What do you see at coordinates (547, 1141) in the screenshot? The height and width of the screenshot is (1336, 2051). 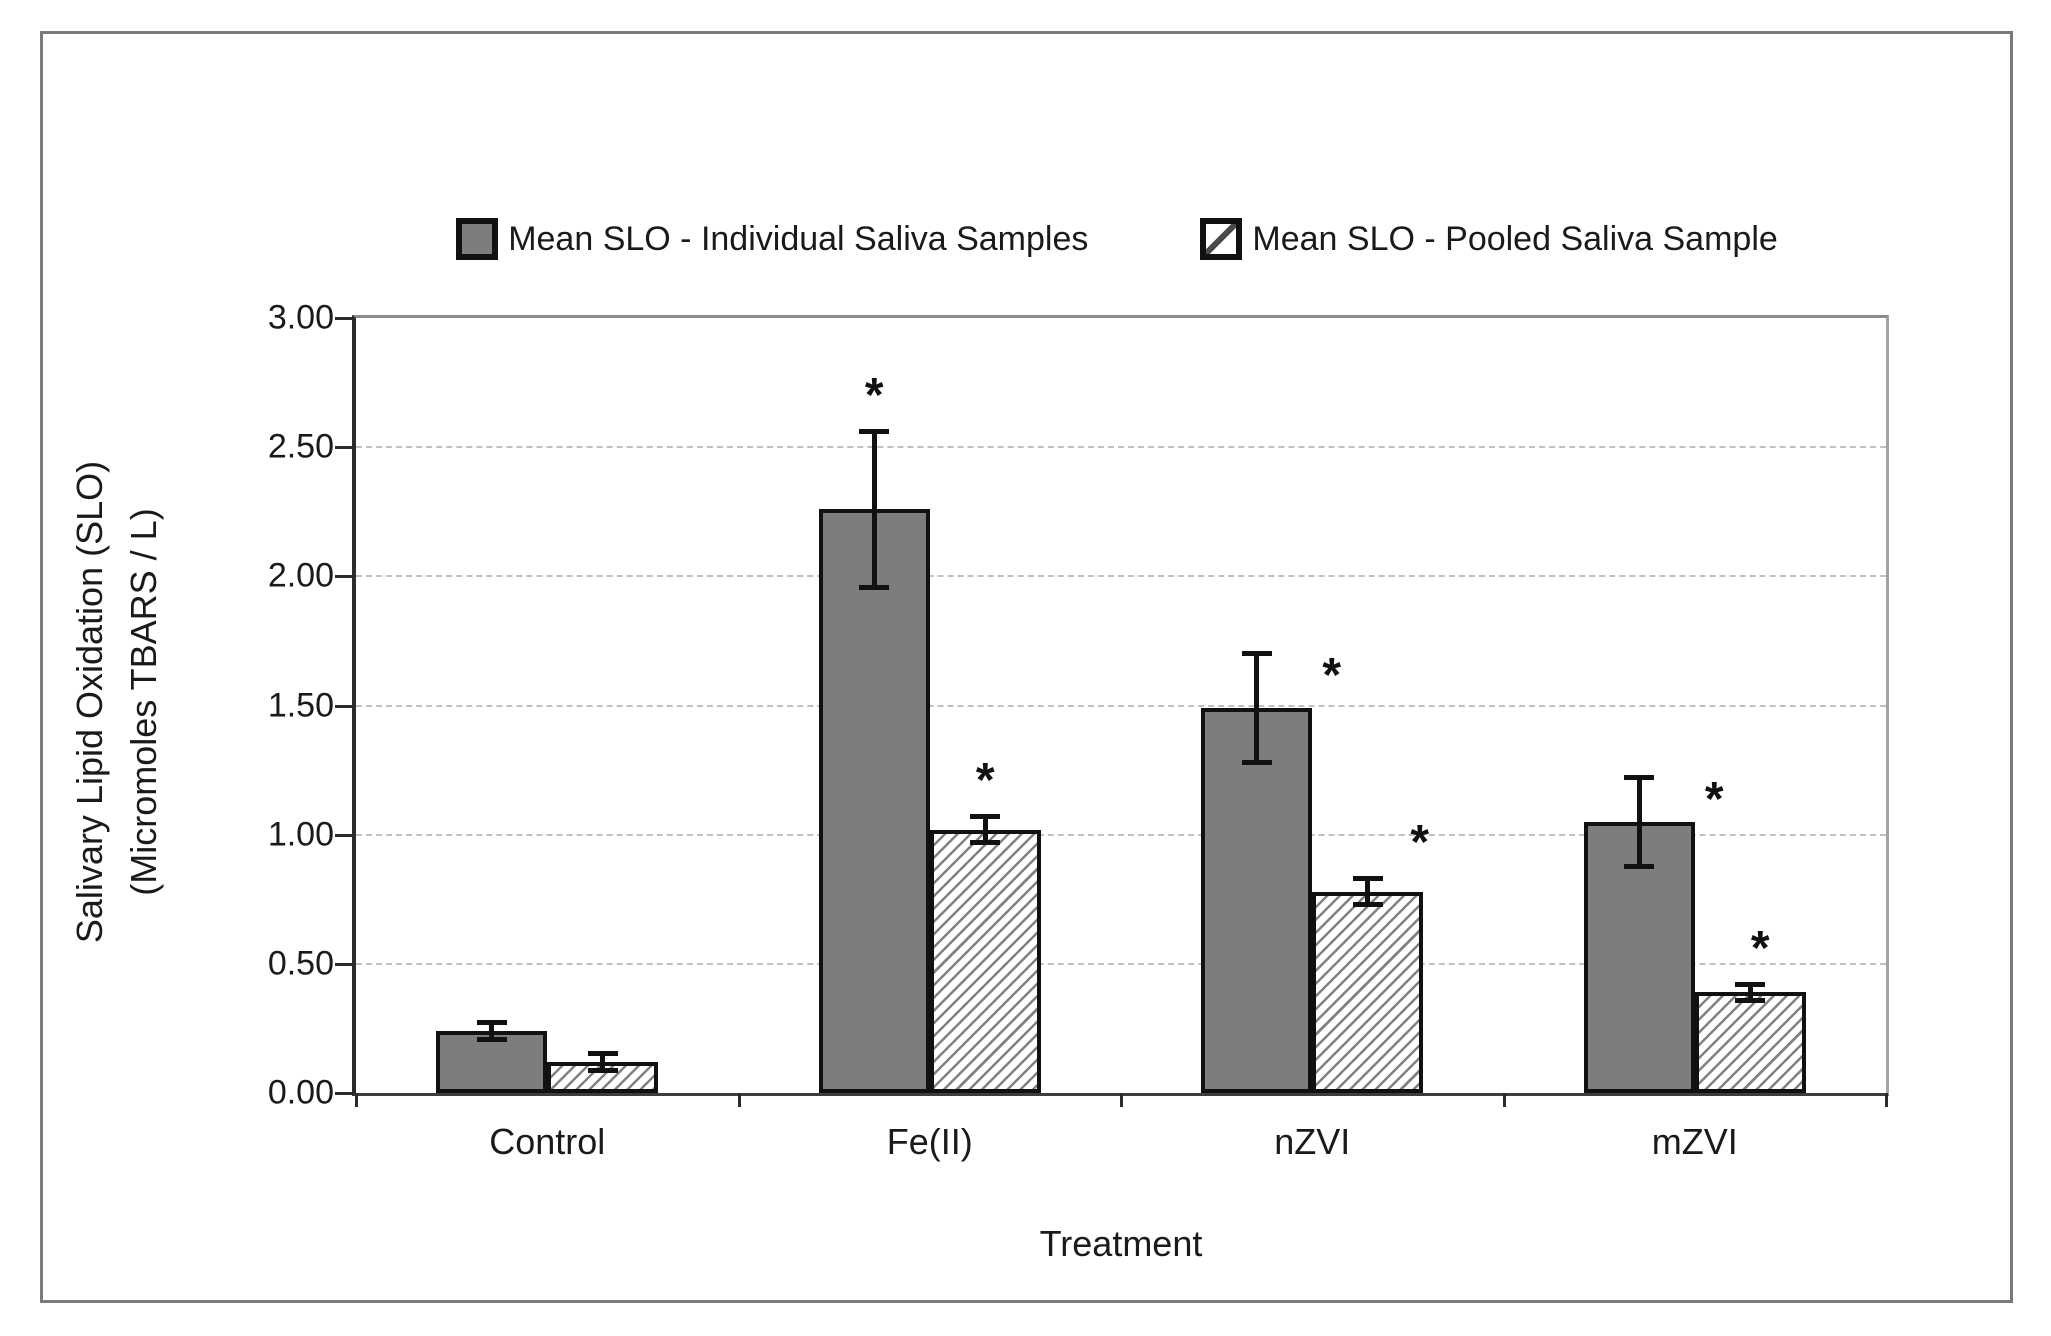 I see `x-category-label: Control` at bounding box center [547, 1141].